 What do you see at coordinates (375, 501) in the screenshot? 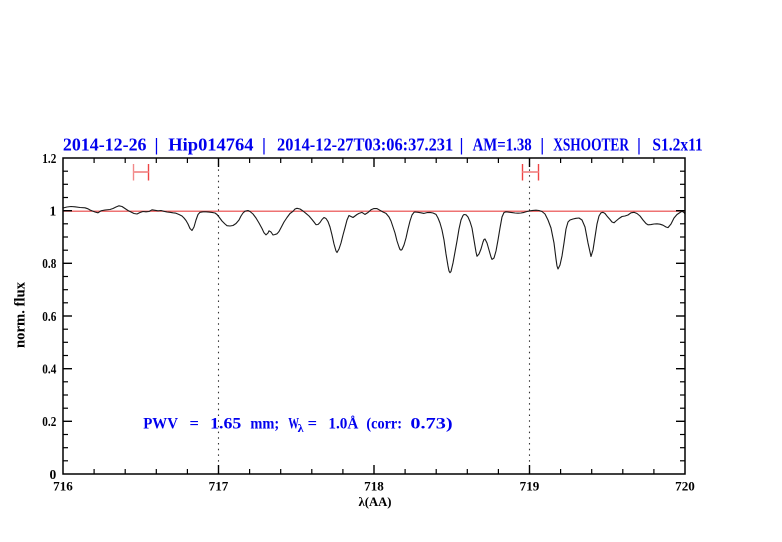
I see `svg-text: λ(AA)` at bounding box center [375, 501].